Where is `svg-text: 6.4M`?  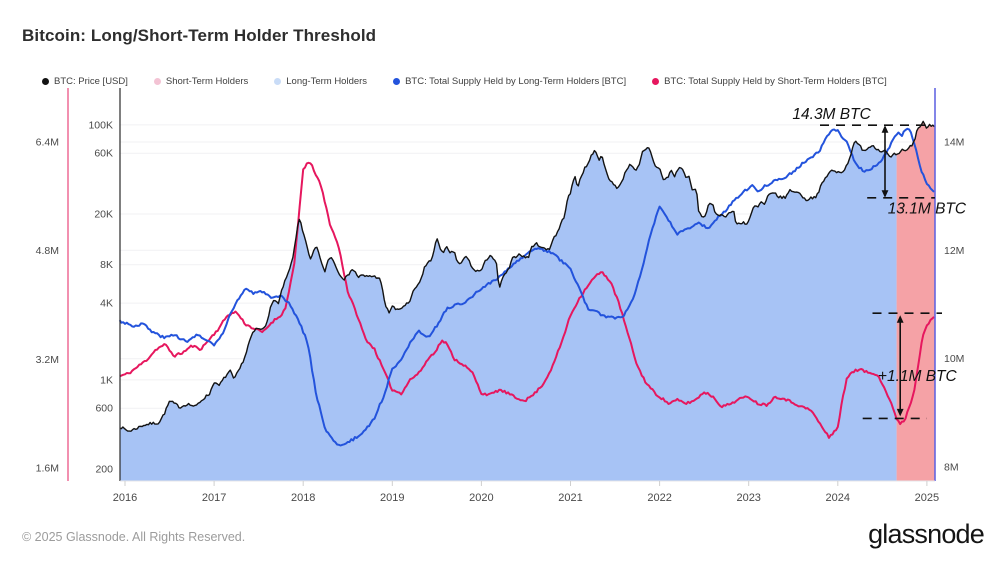 svg-text: 6.4M is located at coordinates (47, 143).